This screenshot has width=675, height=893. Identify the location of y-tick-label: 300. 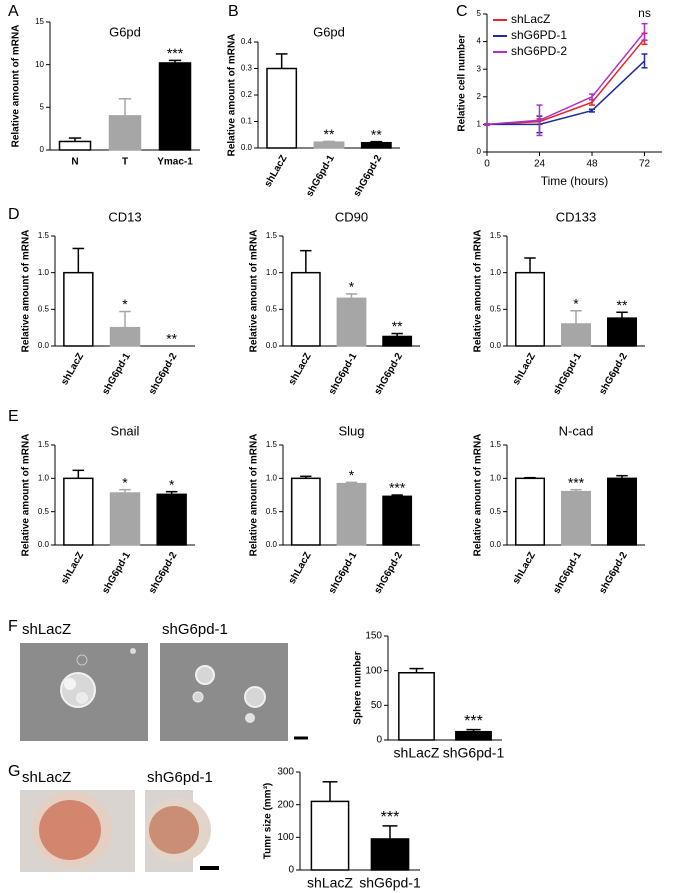
(285, 772).